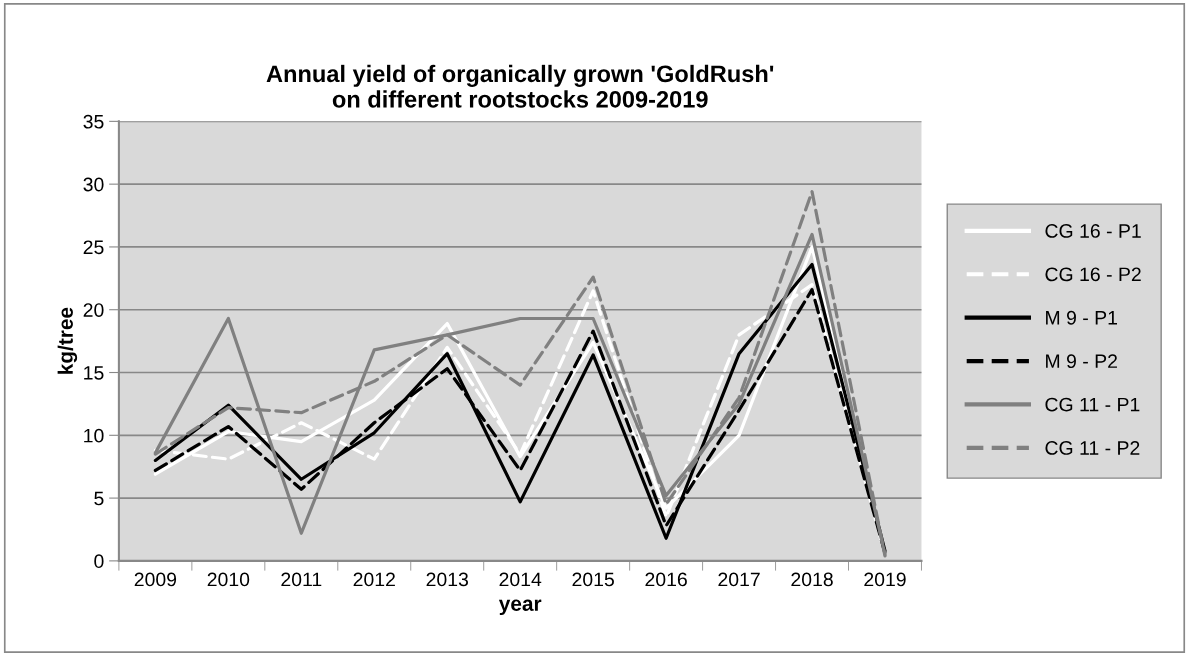  I want to click on legend-label: M 9 - P1, so click(1081, 317).